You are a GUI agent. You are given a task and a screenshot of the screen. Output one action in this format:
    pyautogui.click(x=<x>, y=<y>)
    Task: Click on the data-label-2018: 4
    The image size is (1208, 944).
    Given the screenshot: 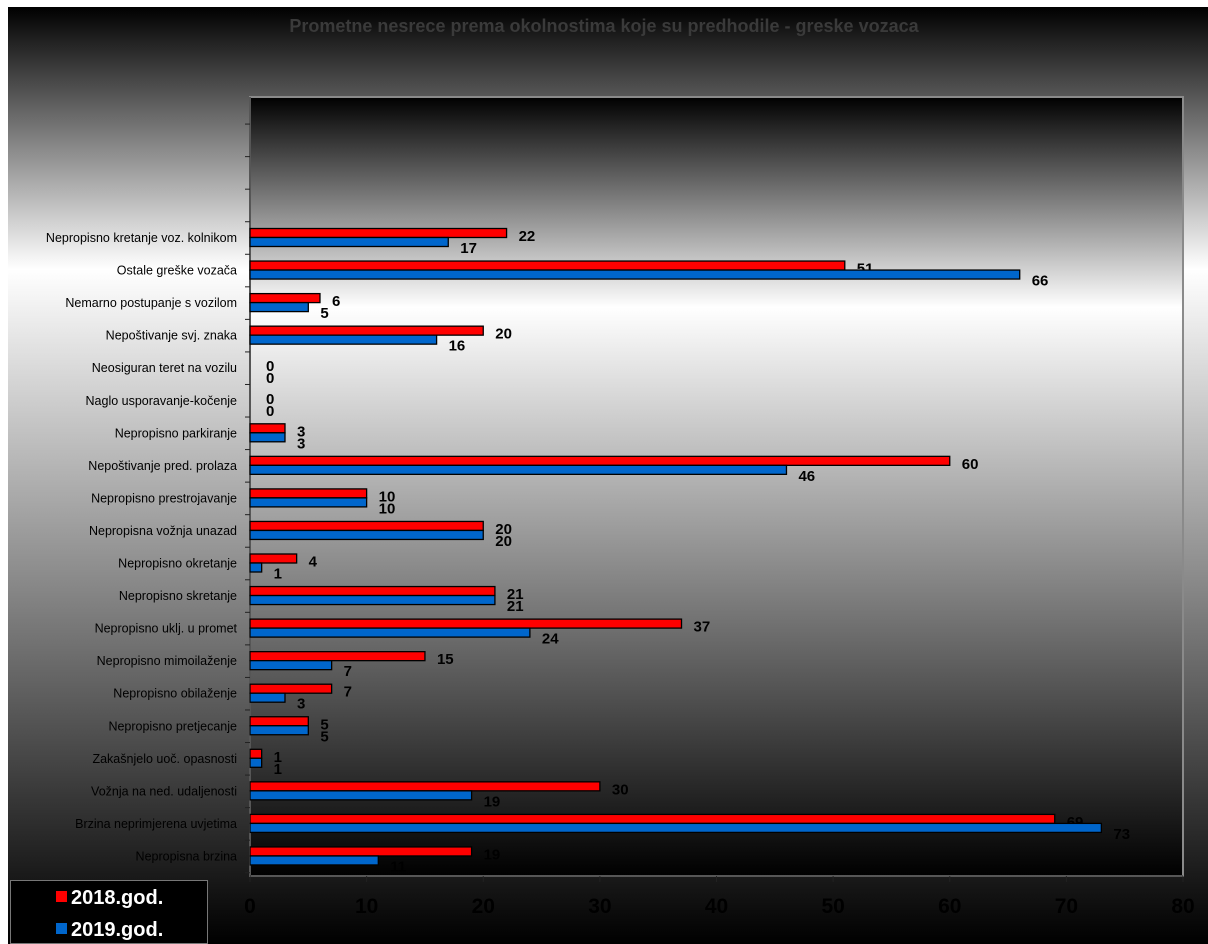 What is the action you would take?
    pyautogui.click(x=313, y=562)
    